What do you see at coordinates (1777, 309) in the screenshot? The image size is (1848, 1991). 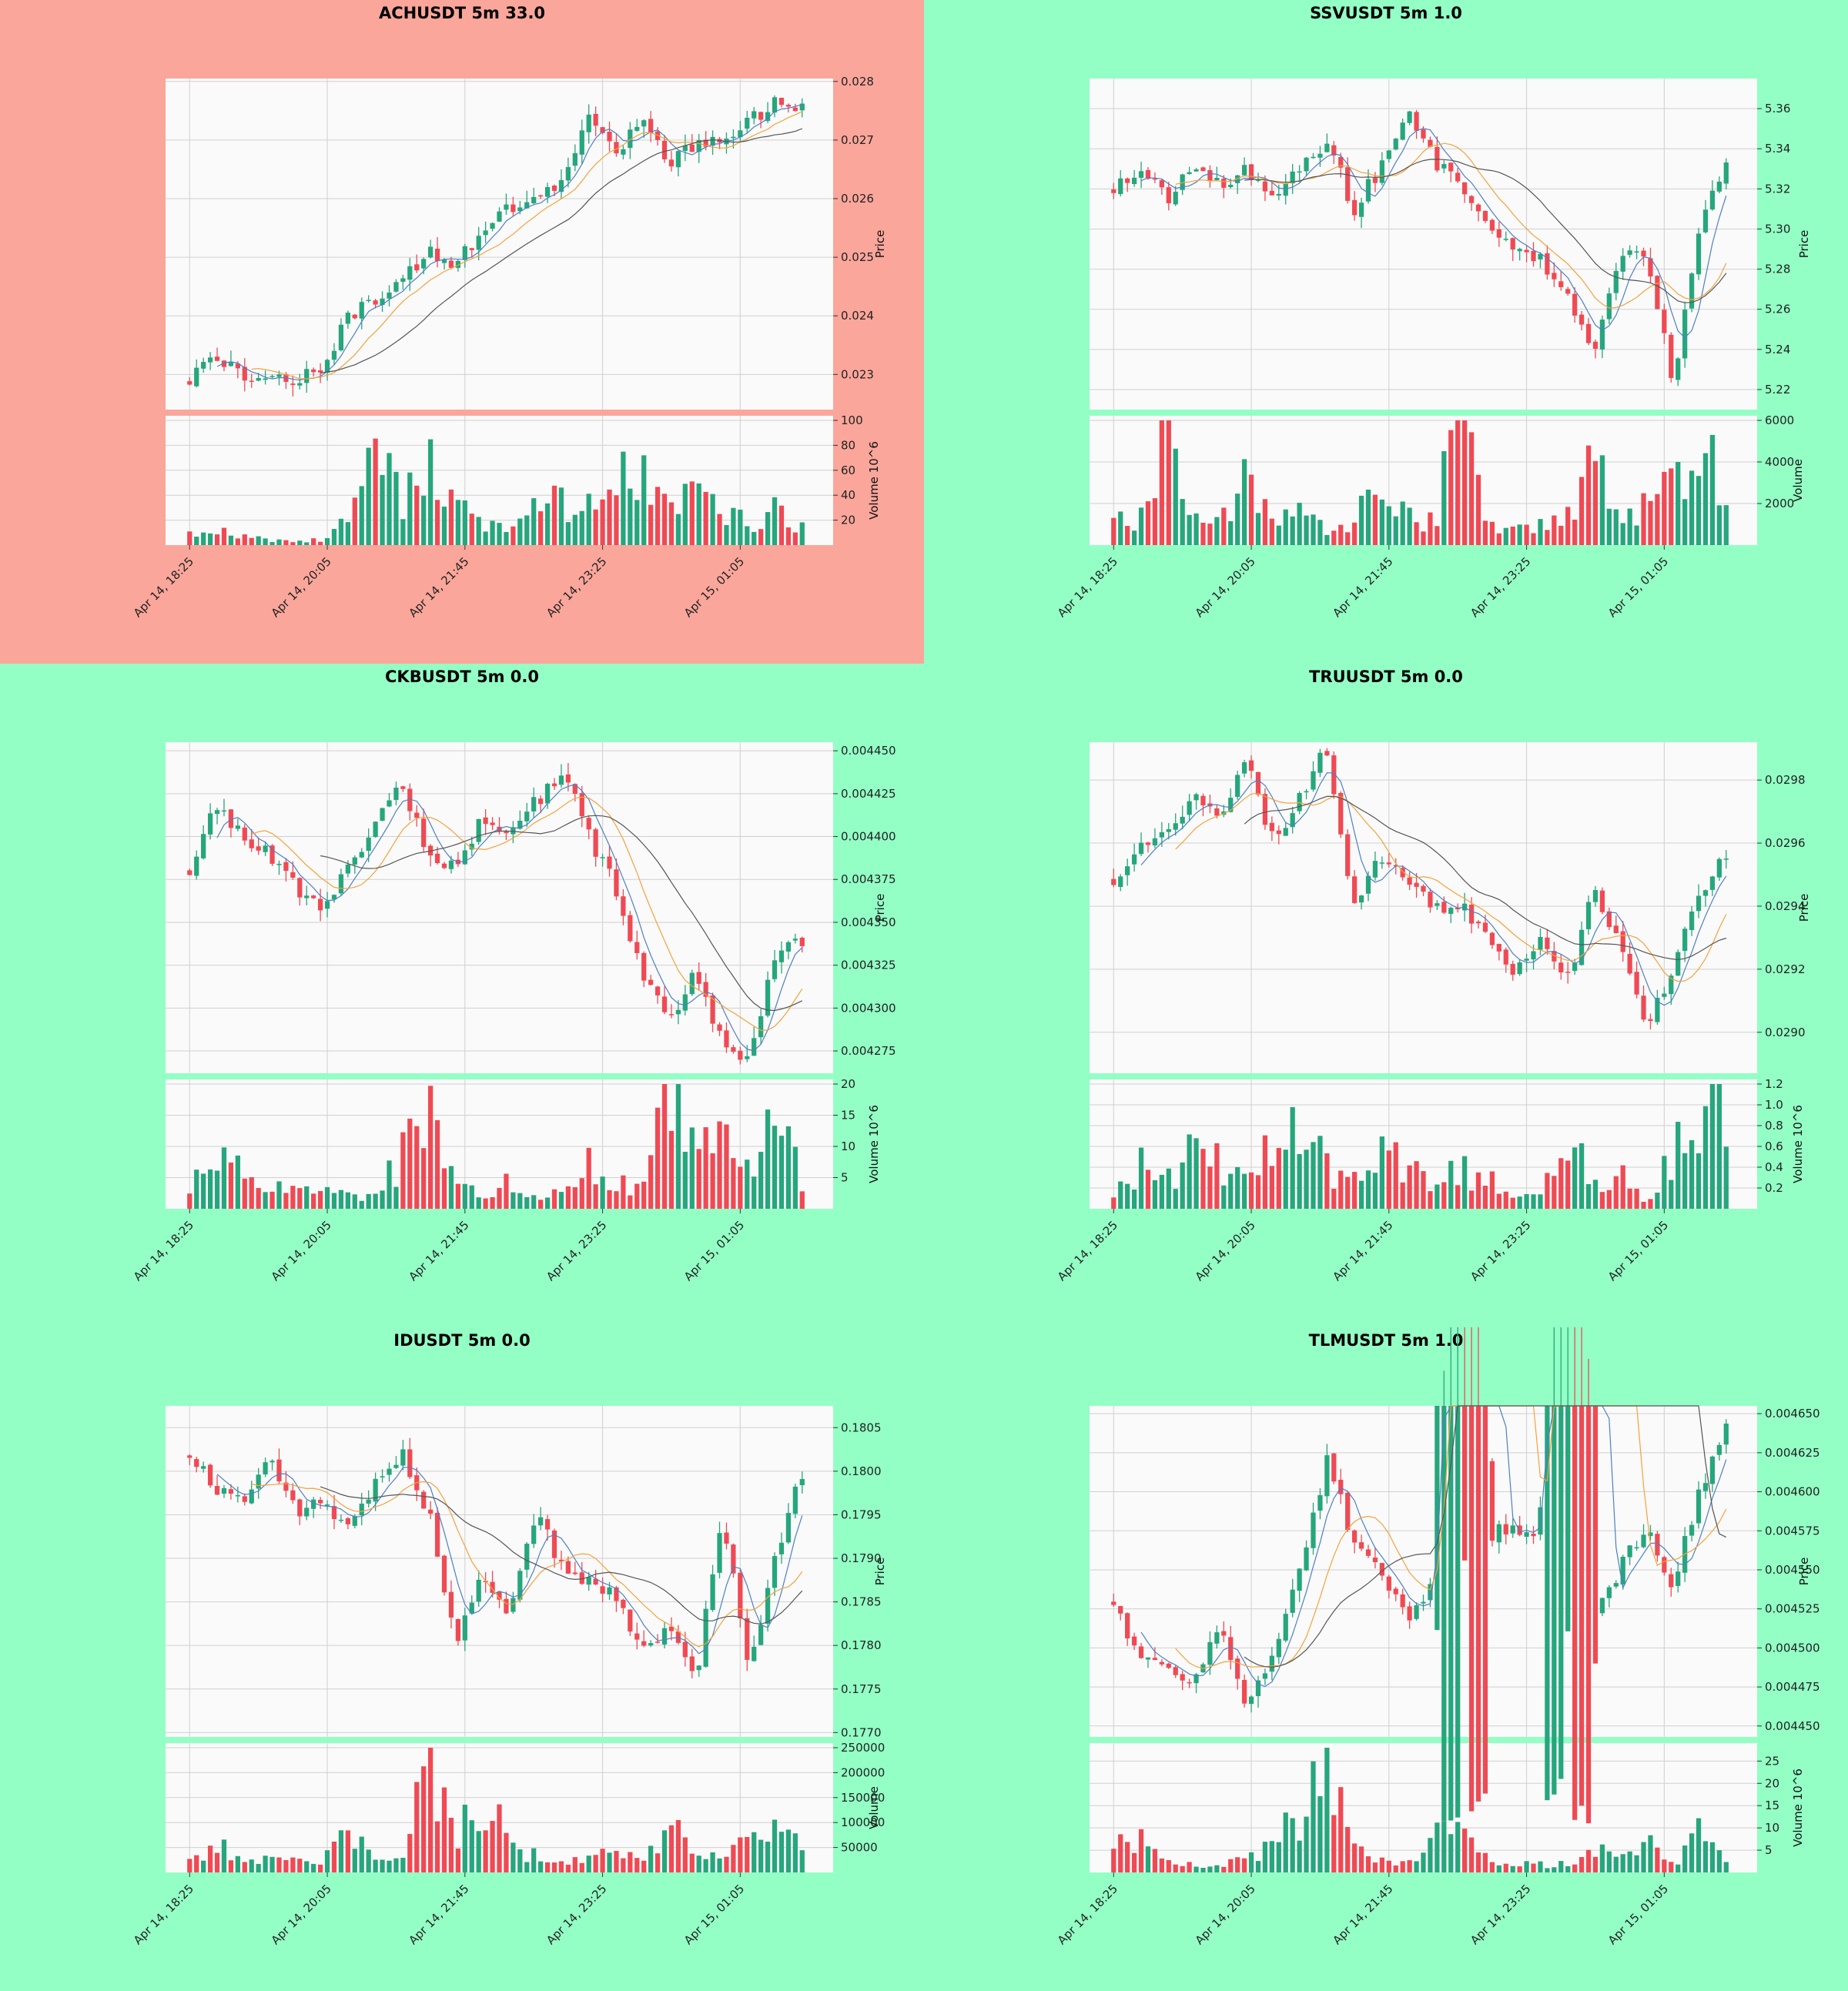 I see `price-tick-label: 5.26` at bounding box center [1777, 309].